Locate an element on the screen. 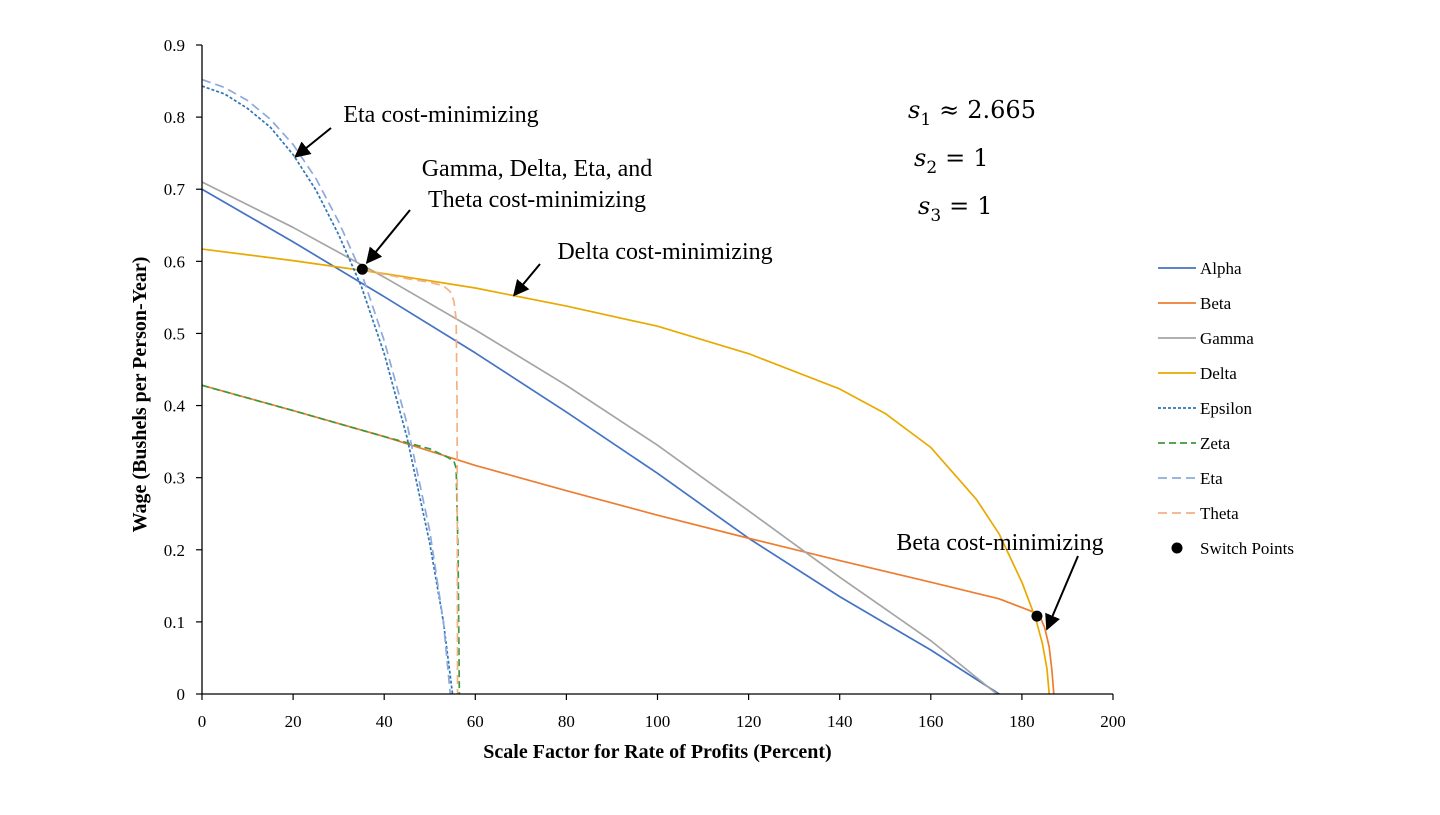 This screenshot has height=815, width=1440. legend-label-zeta: Zeta is located at coordinates (1215, 443).